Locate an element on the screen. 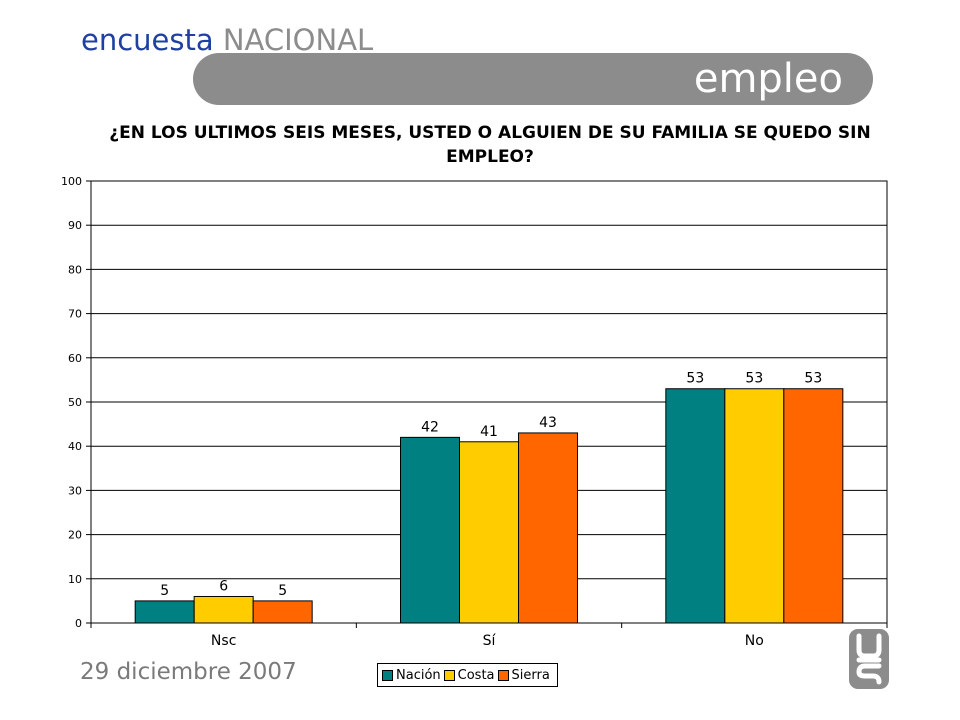  legend-item: Nación is located at coordinates (411, 675).